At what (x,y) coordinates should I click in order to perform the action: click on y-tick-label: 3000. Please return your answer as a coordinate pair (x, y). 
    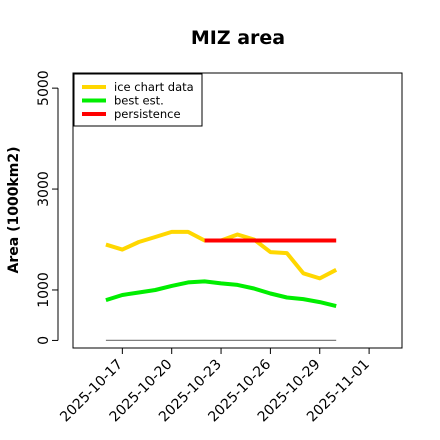
    Looking at the image, I should click on (44, 189).